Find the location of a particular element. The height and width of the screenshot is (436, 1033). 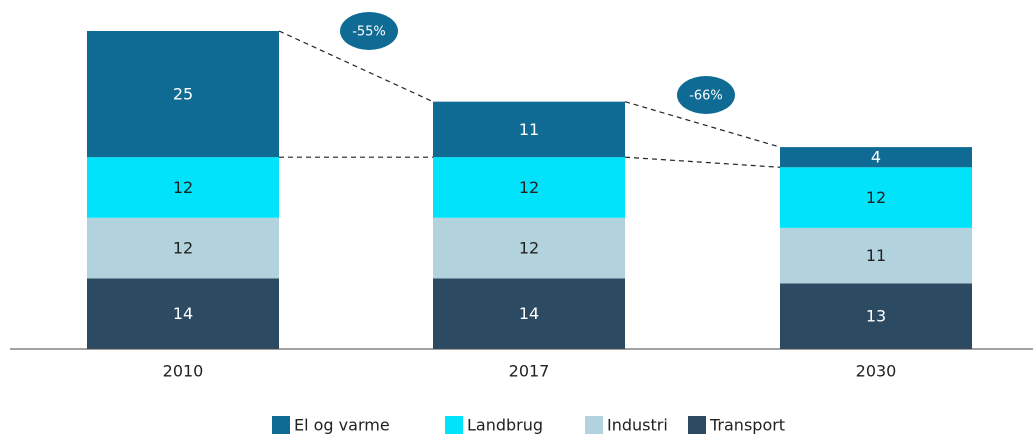

x-tick-label: 2030 is located at coordinates (876, 371).